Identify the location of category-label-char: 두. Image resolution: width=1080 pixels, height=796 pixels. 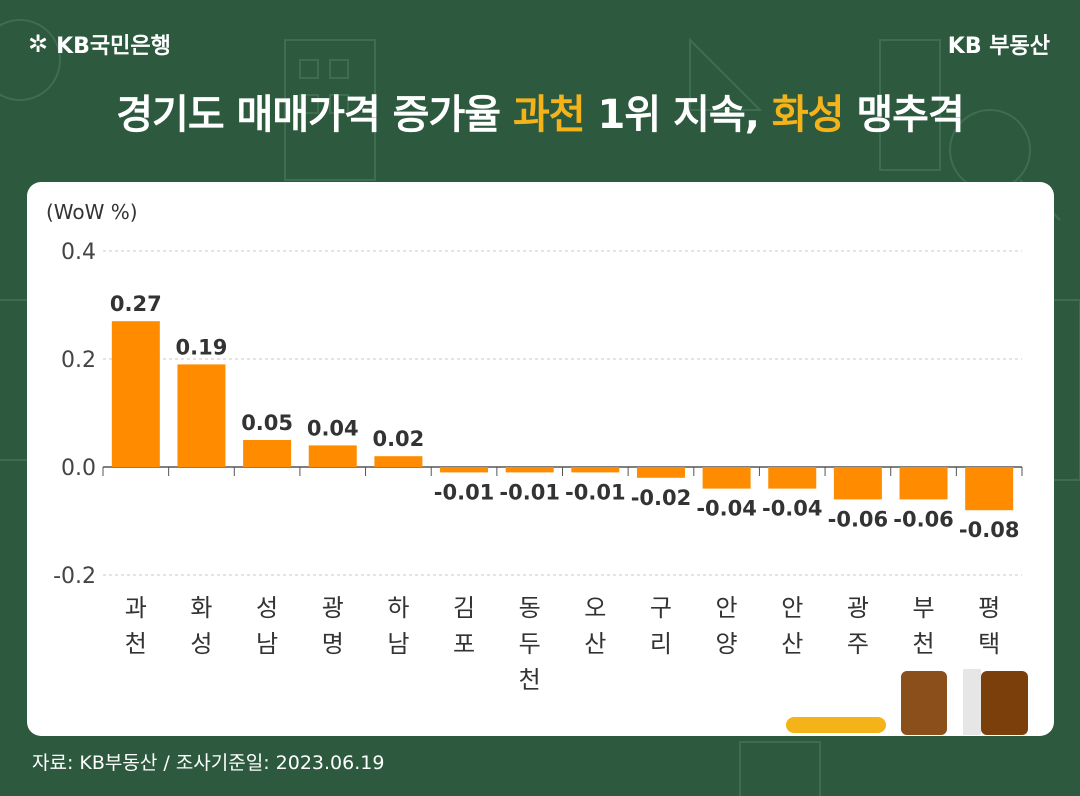
(530, 644).